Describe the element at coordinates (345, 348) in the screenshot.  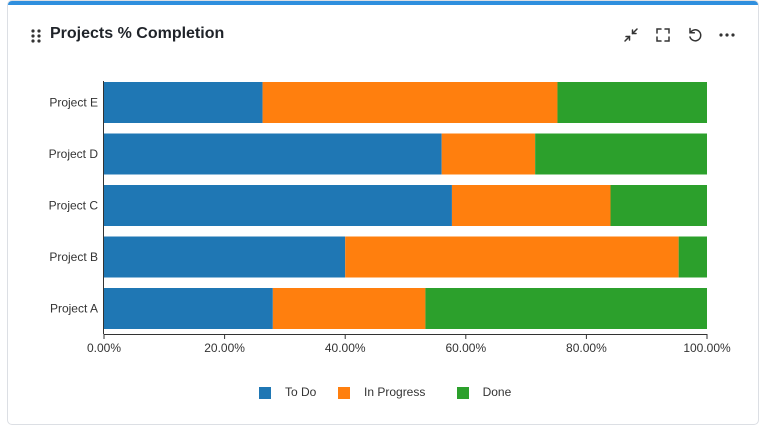
I see `x-tick-label: 40.00%` at that location.